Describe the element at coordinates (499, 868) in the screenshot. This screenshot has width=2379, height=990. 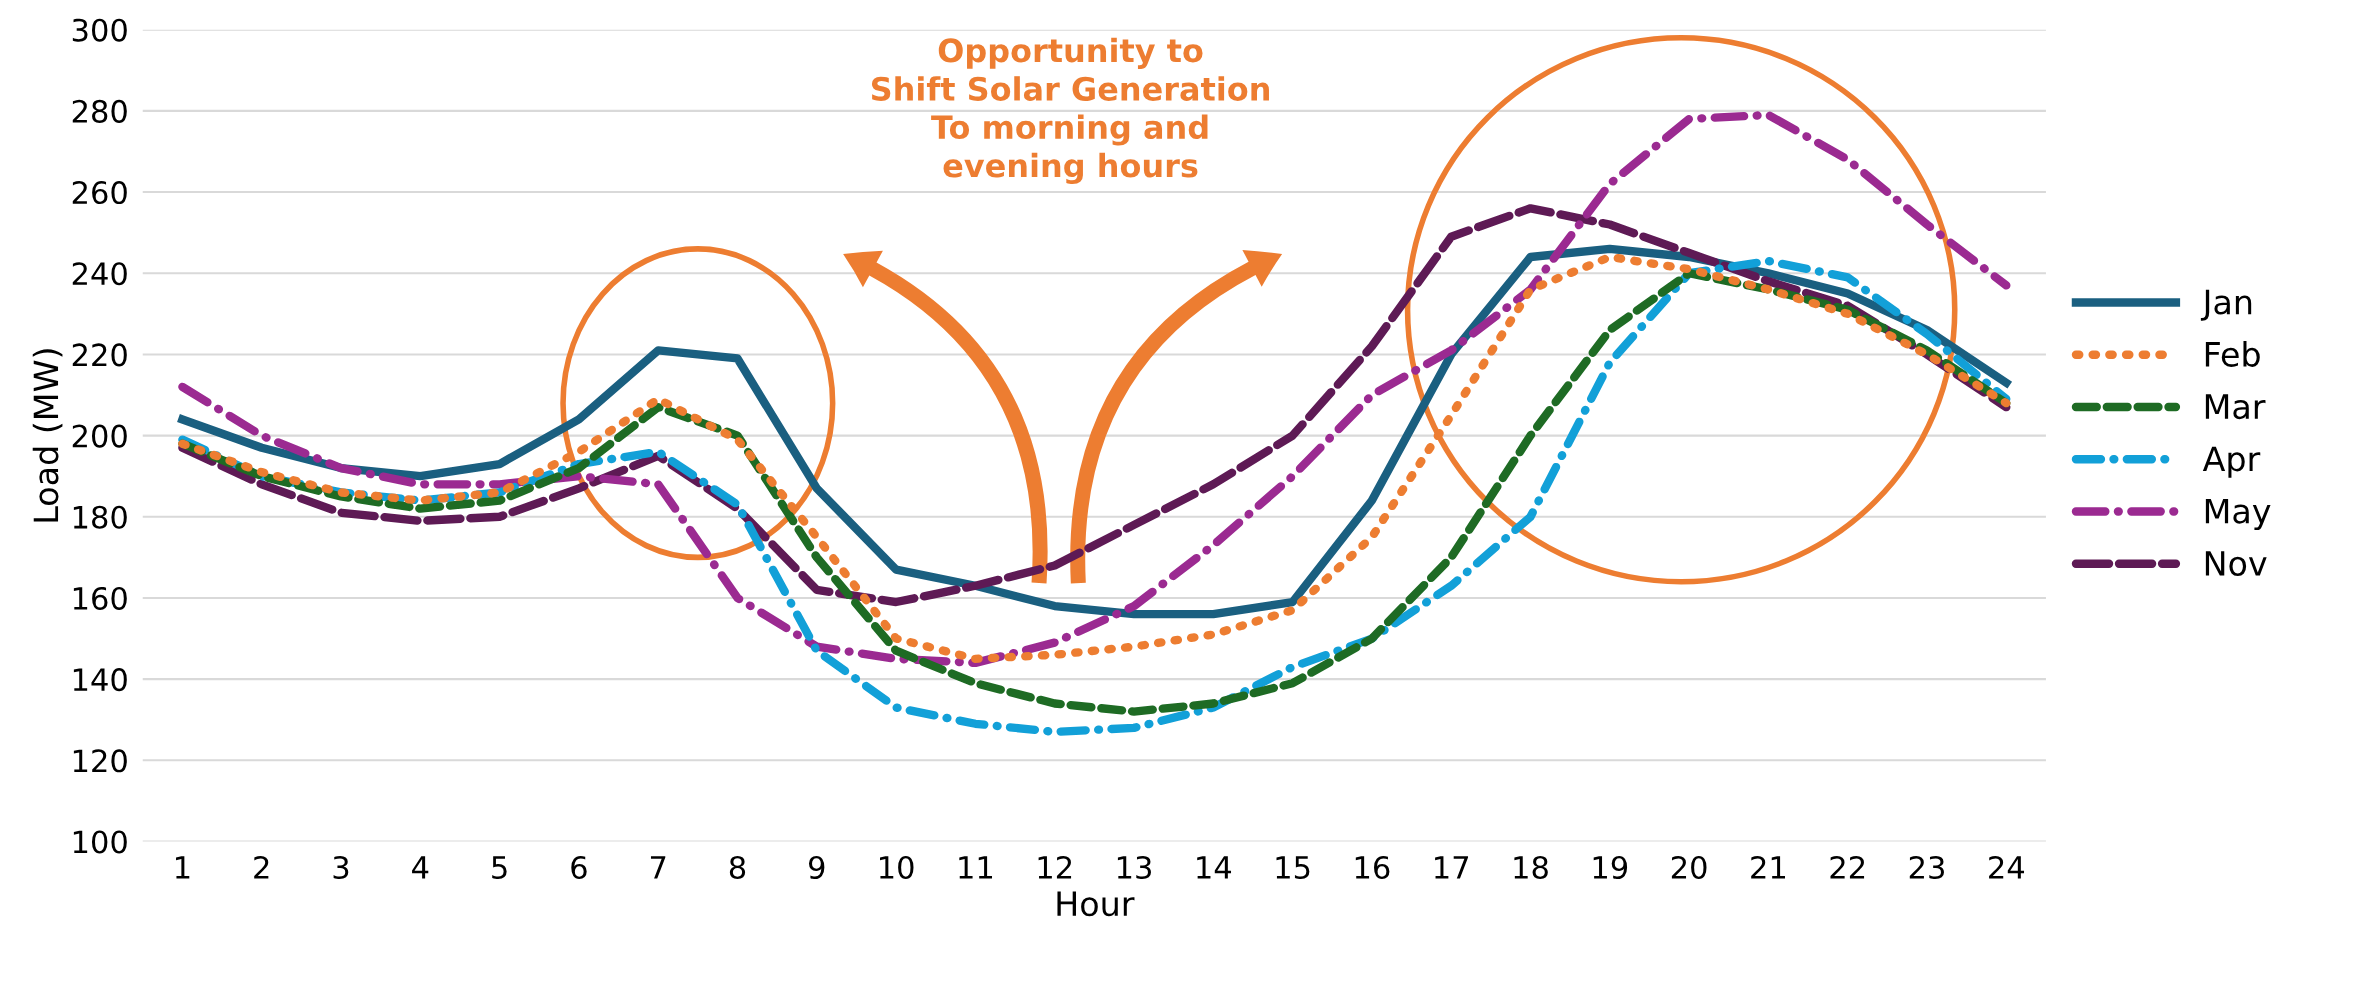
I see `x-tick-label: 5` at that location.